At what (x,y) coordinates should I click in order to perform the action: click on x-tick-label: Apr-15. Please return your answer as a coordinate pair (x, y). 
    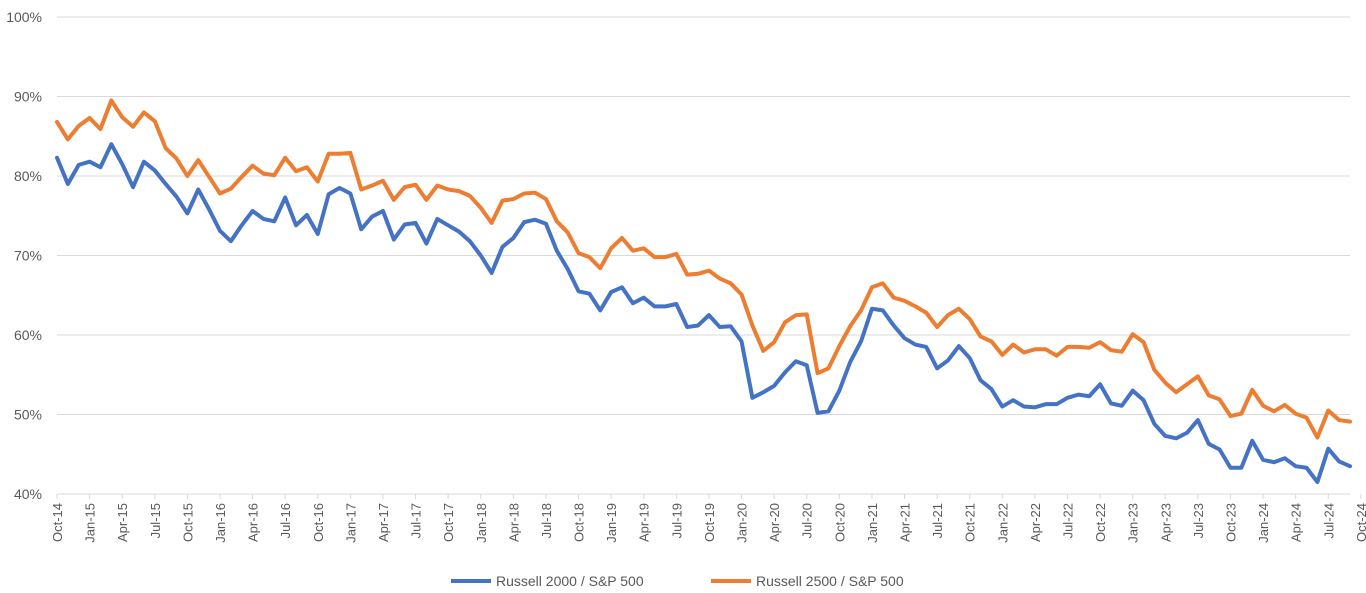
    Looking at the image, I should click on (122, 522).